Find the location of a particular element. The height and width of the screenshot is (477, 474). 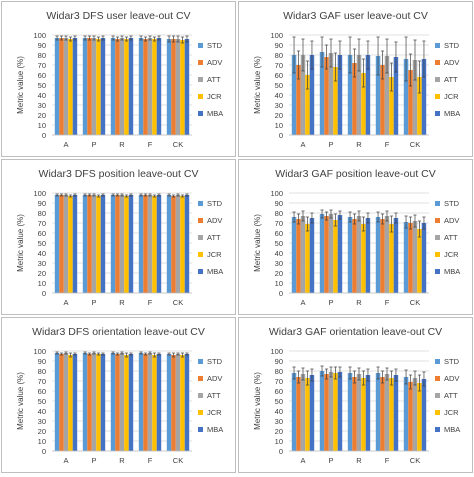

y-tick-label: 20 is located at coordinates (279, 115).